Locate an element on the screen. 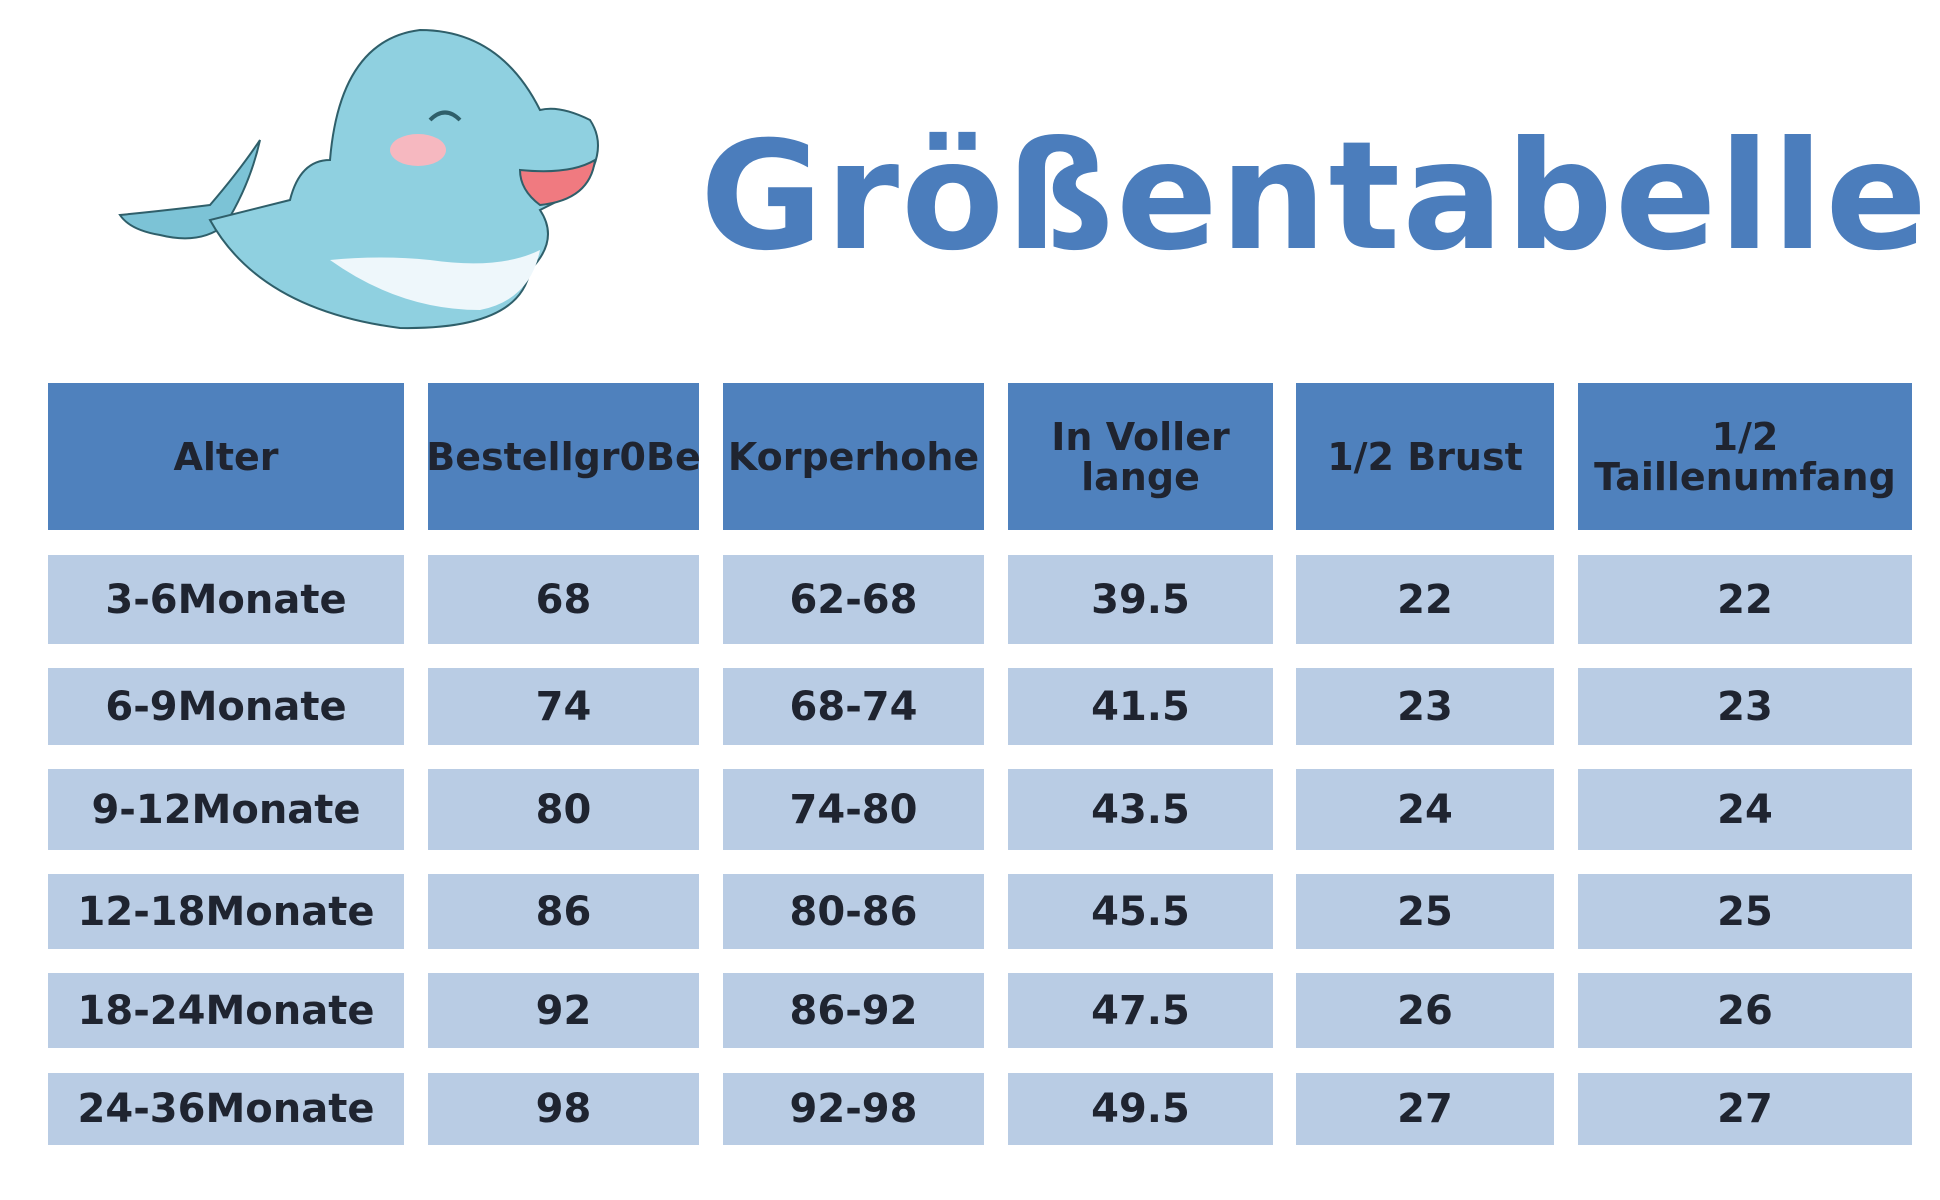 The image size is (1940, 1200). dolphin-illustration is located at coordinates (358, 179).